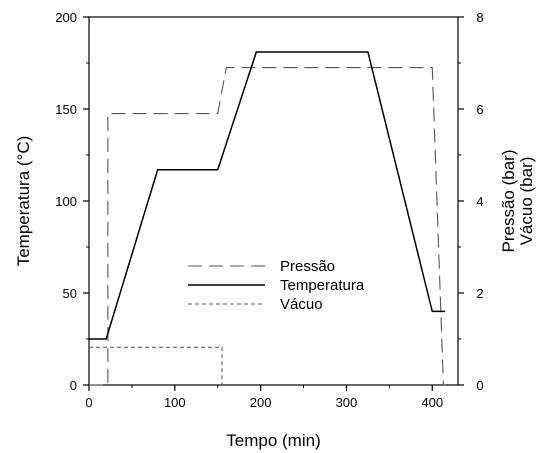 The image size is (540, 453). What do you see at coordinates (526, 201) in the screenshot?
I see `y-right-axis-title-vacuum: Vácuo (bar)` at bounding box center [526, 201].